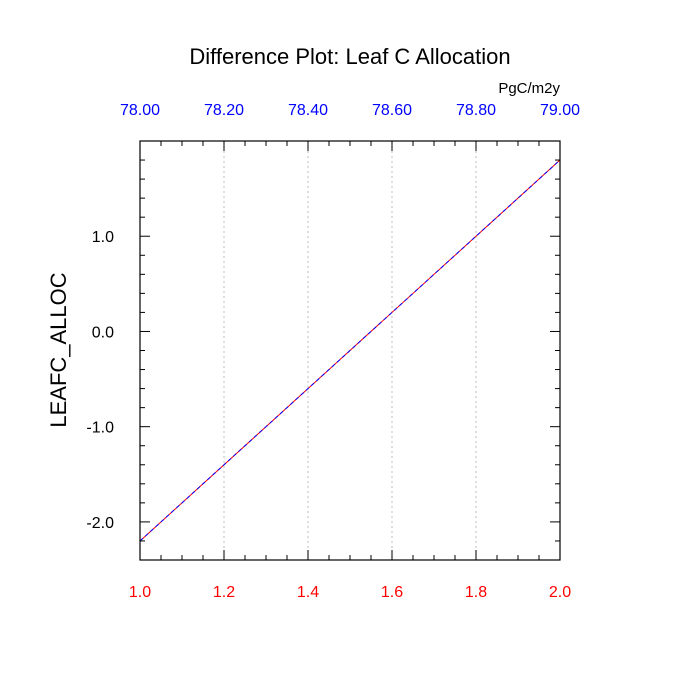  Describe the element at coordinates (100, 523) in the screenshot. I see `y-tick-label: -2.0` at that location.